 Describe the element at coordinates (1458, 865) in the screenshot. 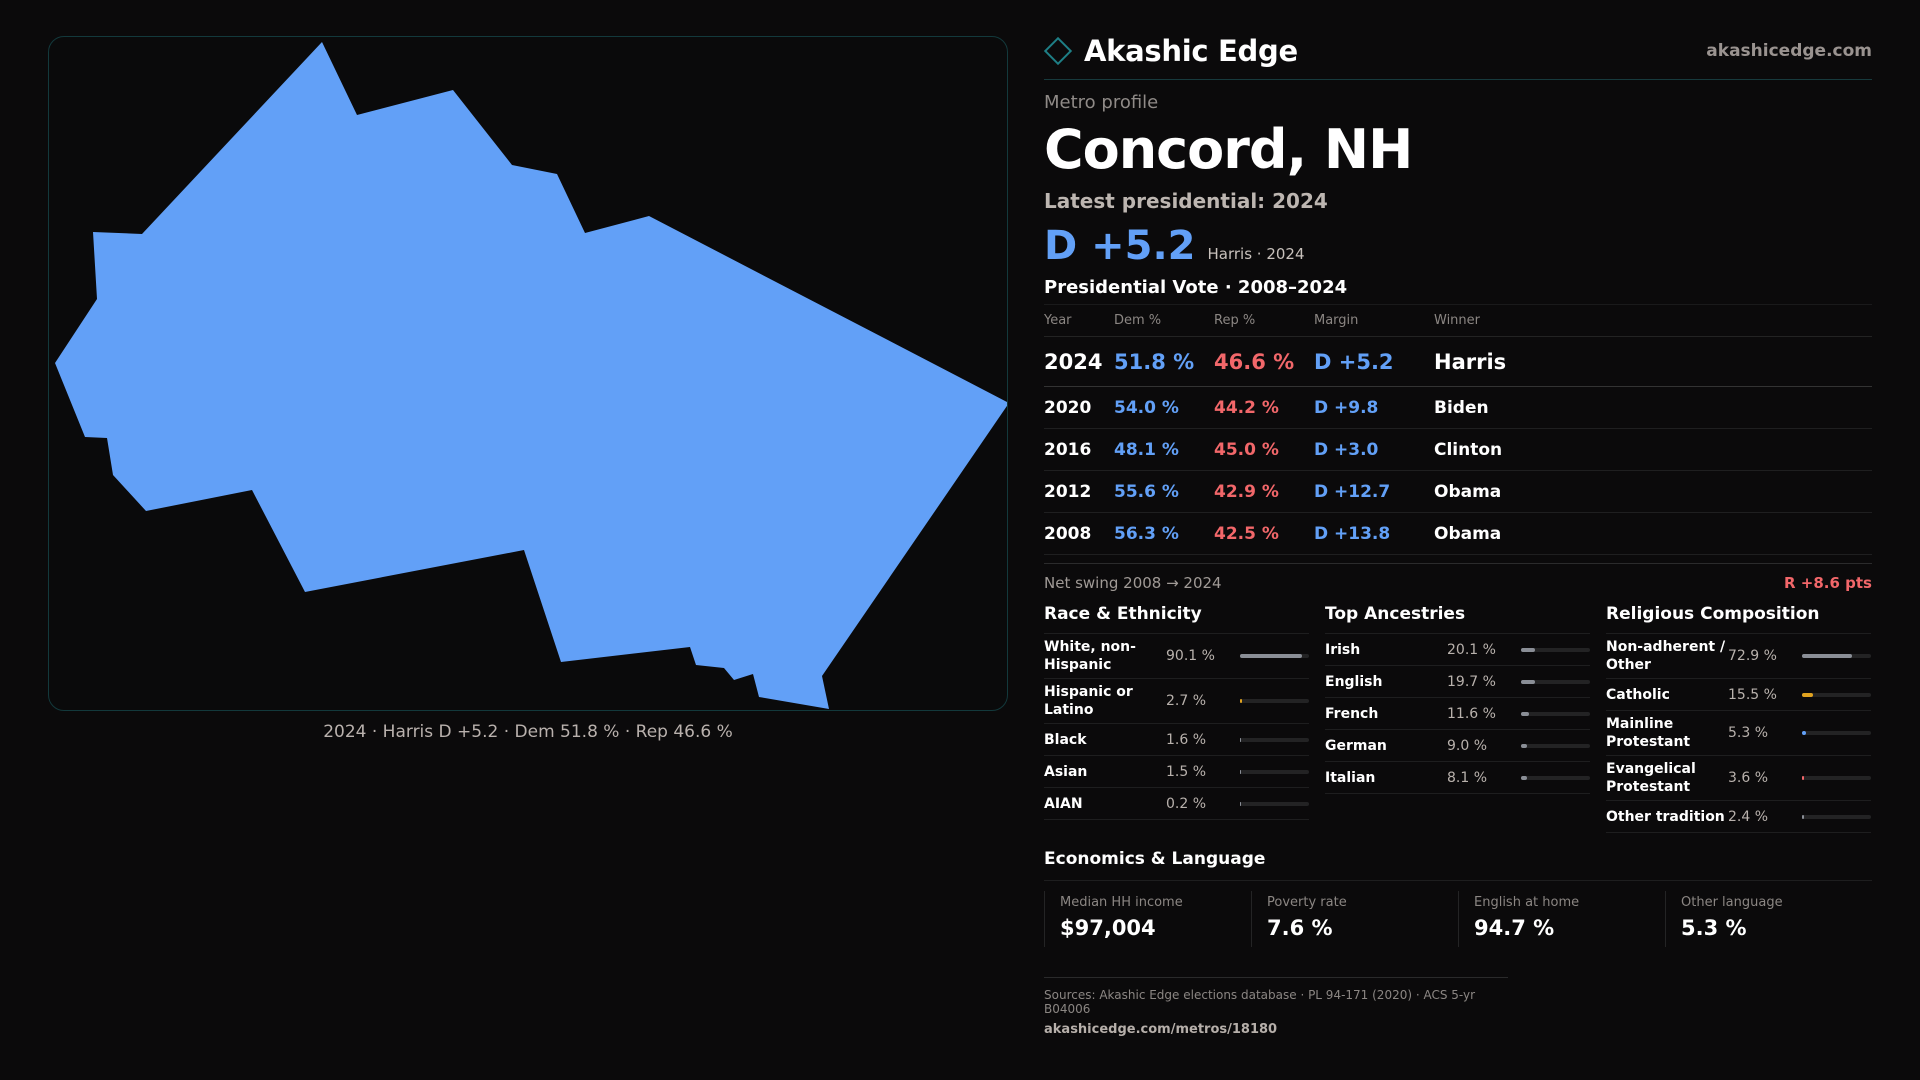

I see `economics-title: Economics & Language` at that location.